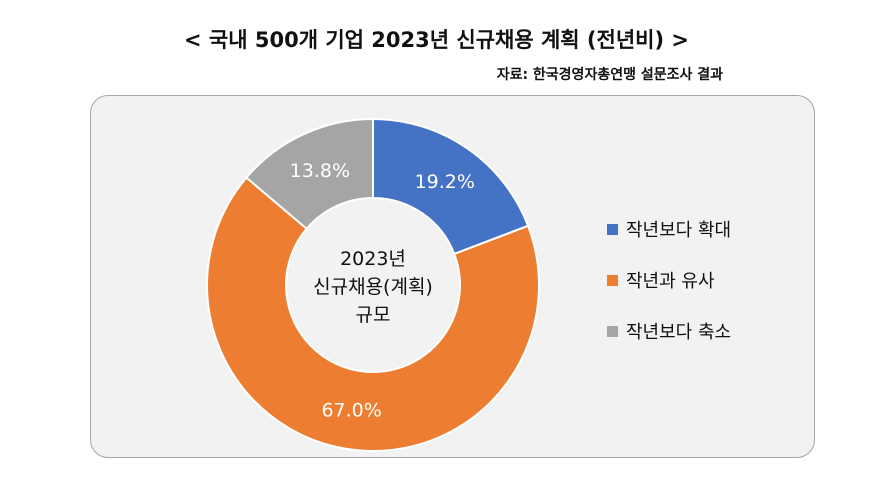 This screenshot has height=479, width=873. I want to click on legend-item: 작년보다 확대, so click(669, 229).